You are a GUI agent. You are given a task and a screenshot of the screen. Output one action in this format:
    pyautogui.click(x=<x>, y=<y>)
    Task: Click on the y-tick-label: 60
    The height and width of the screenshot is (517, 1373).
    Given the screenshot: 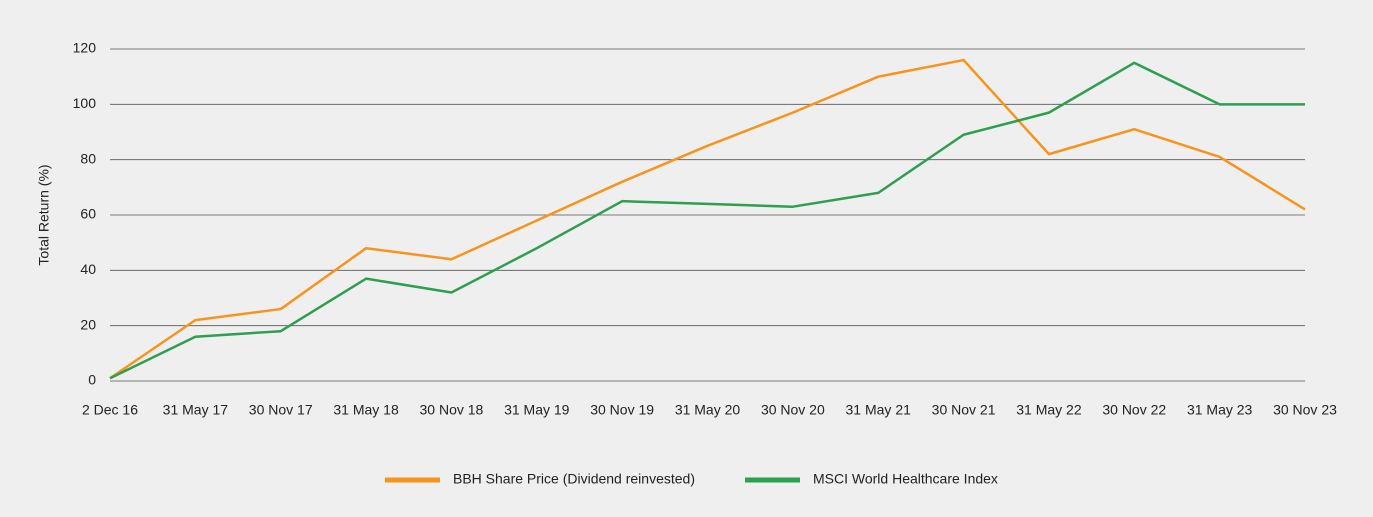 What is the action you would take?
    pyautogui.click(x=88, y=214)
    